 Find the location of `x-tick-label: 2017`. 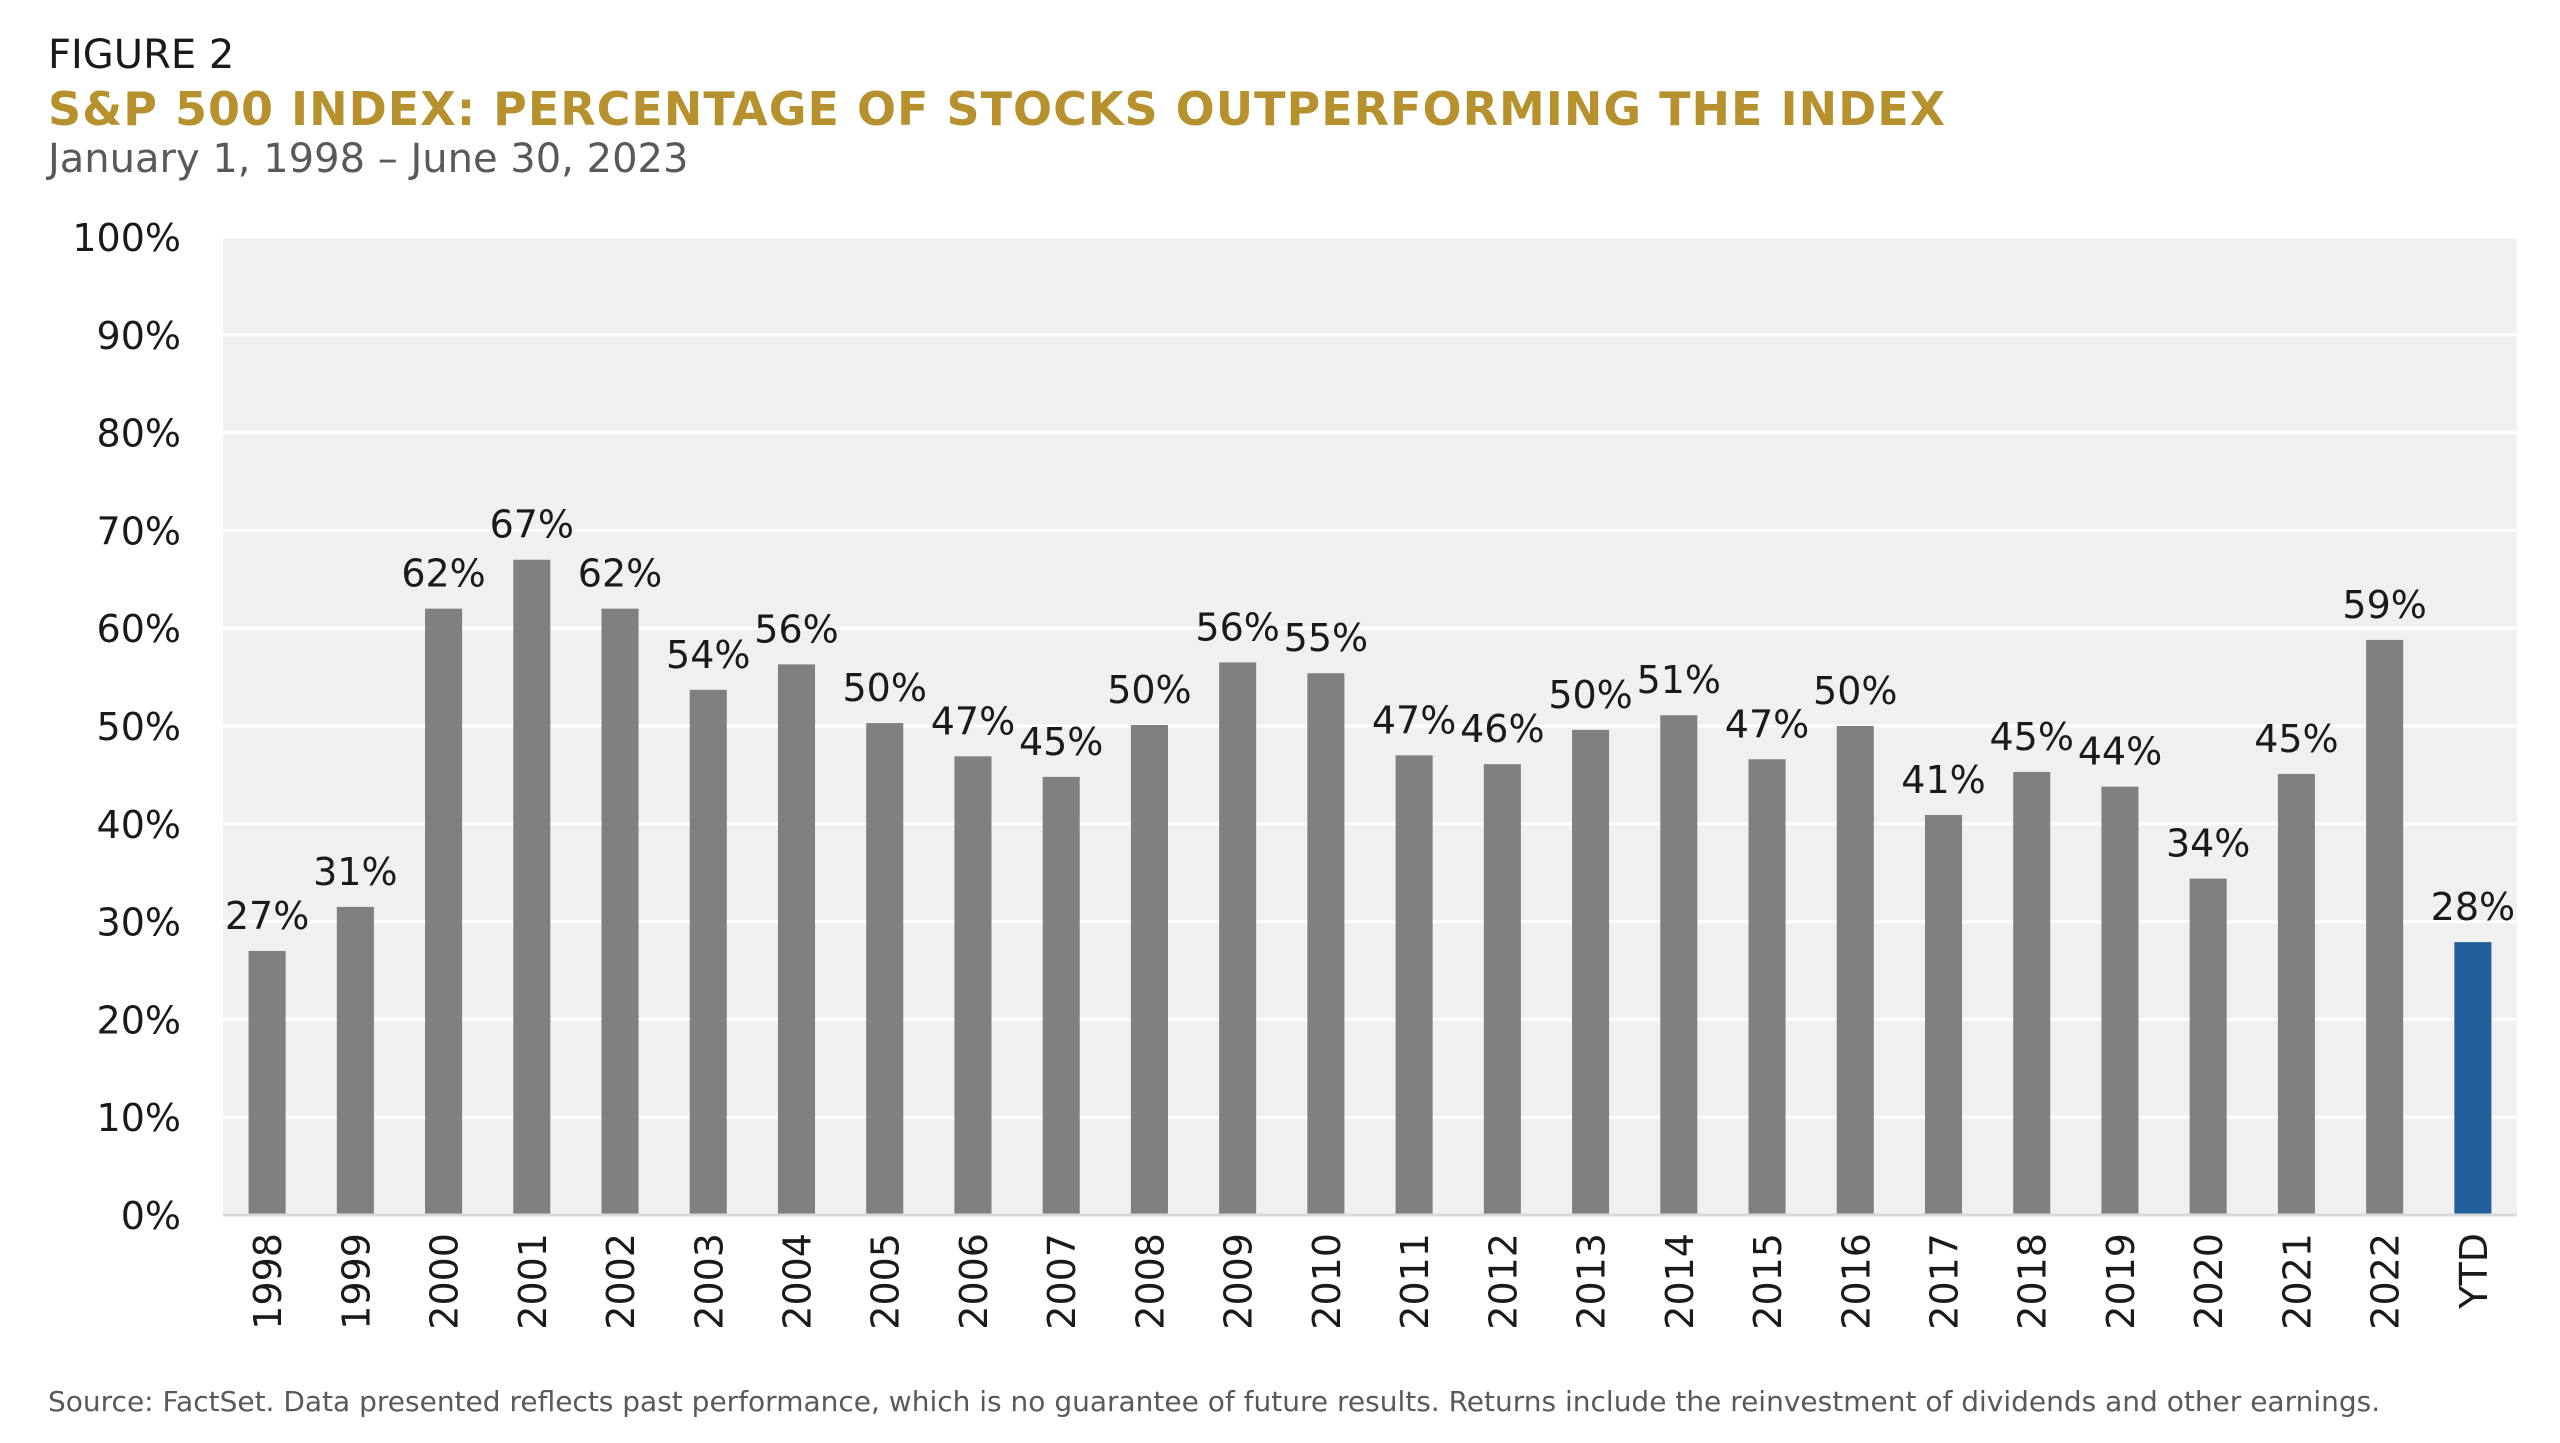

x-tick-label: 2017 is located at coordinates (1945, 1281).